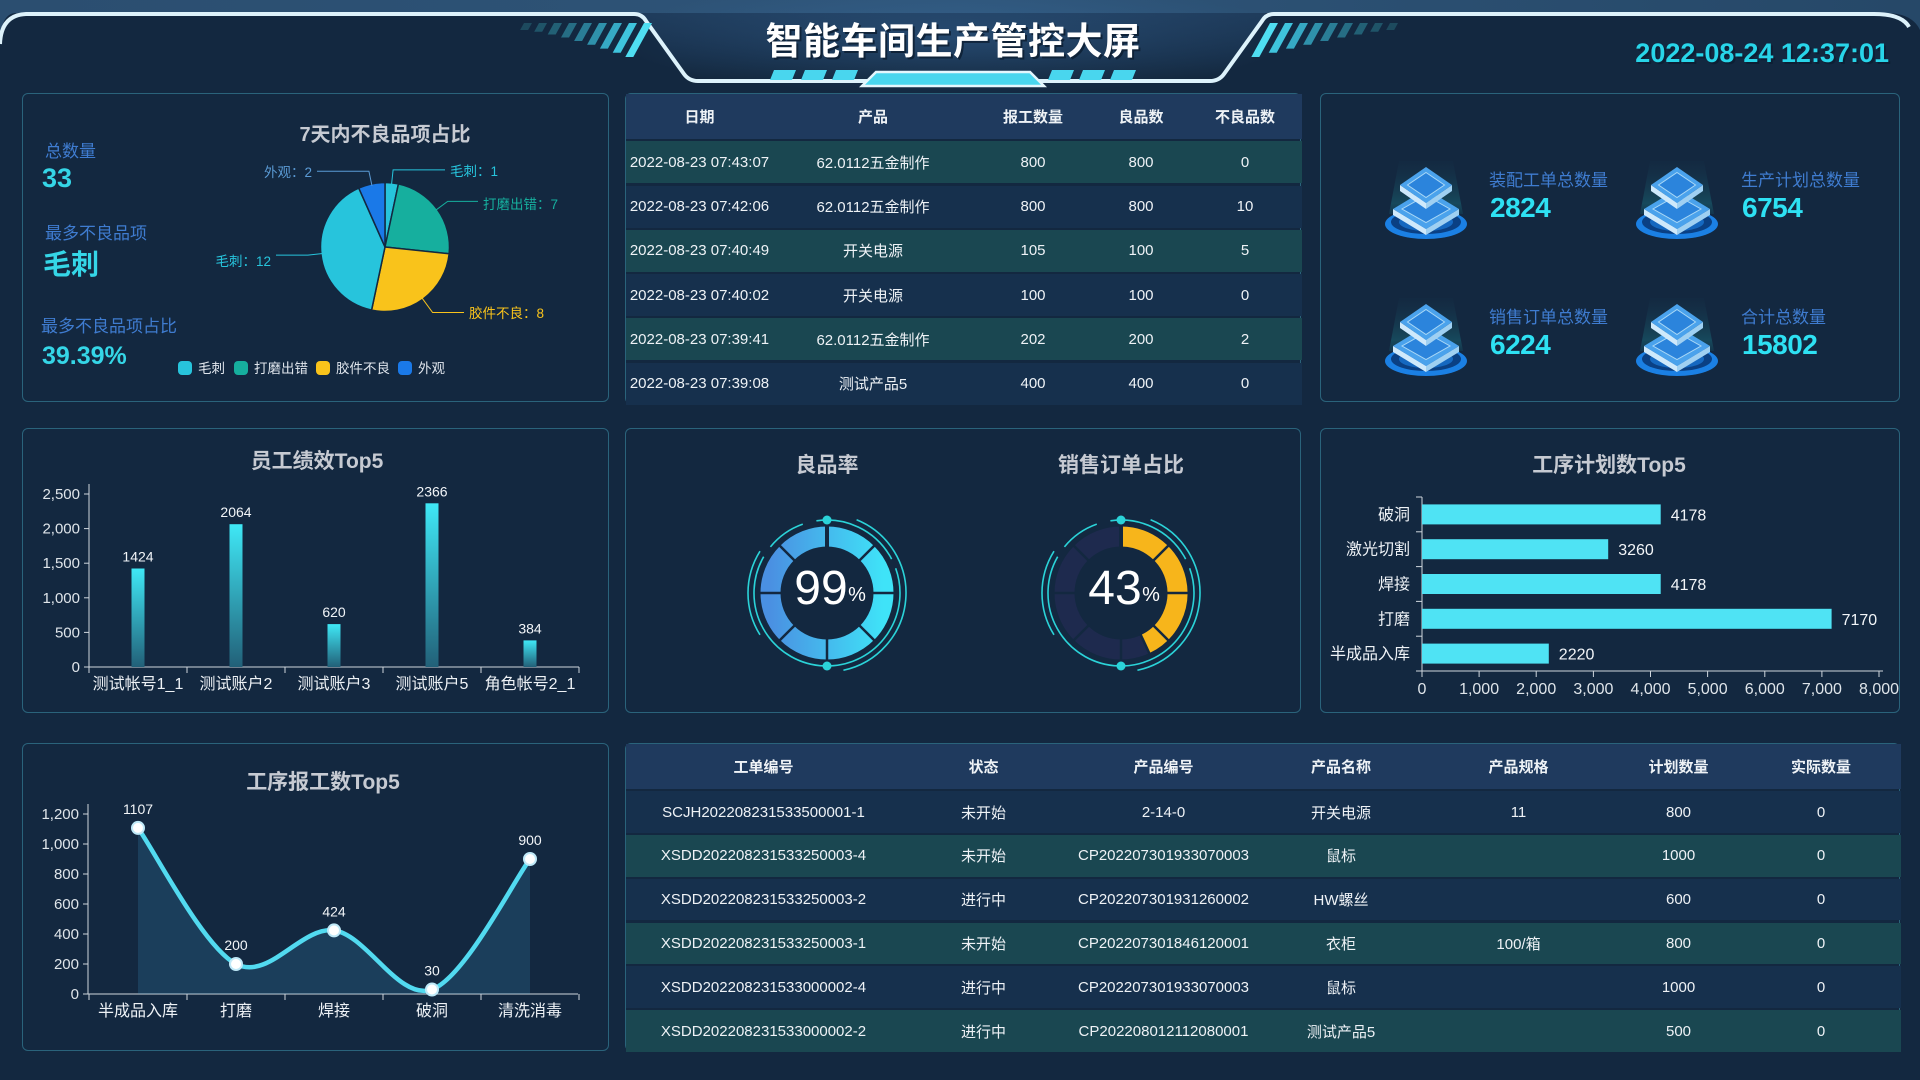 This screenshot has width=1920, height=1080. I want to click on svg-text: 43, so click(1114, 588).